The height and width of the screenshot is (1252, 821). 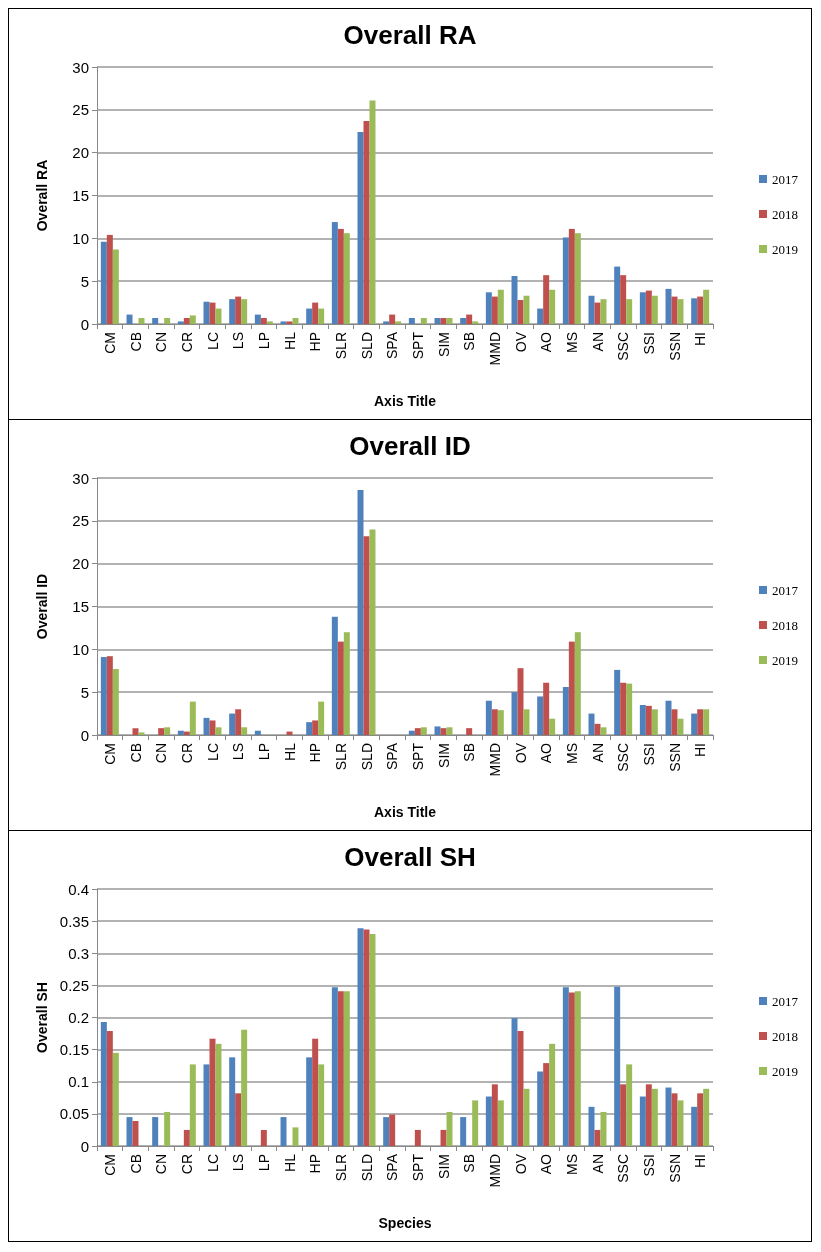 I want to click on y-axis-title: Overall SH, so click(x=41, y=1017).